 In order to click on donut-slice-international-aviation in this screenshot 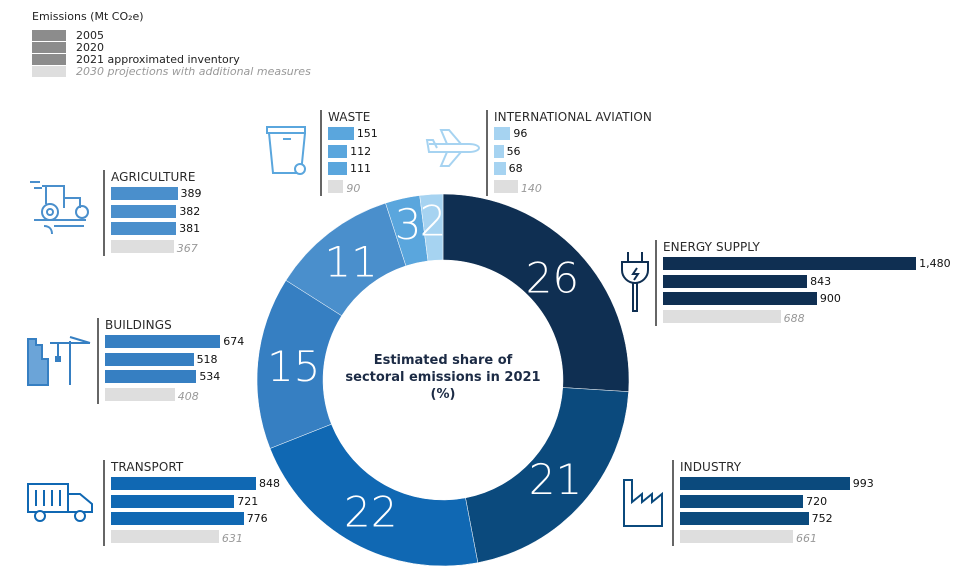, I will do `click(431, 227)`.